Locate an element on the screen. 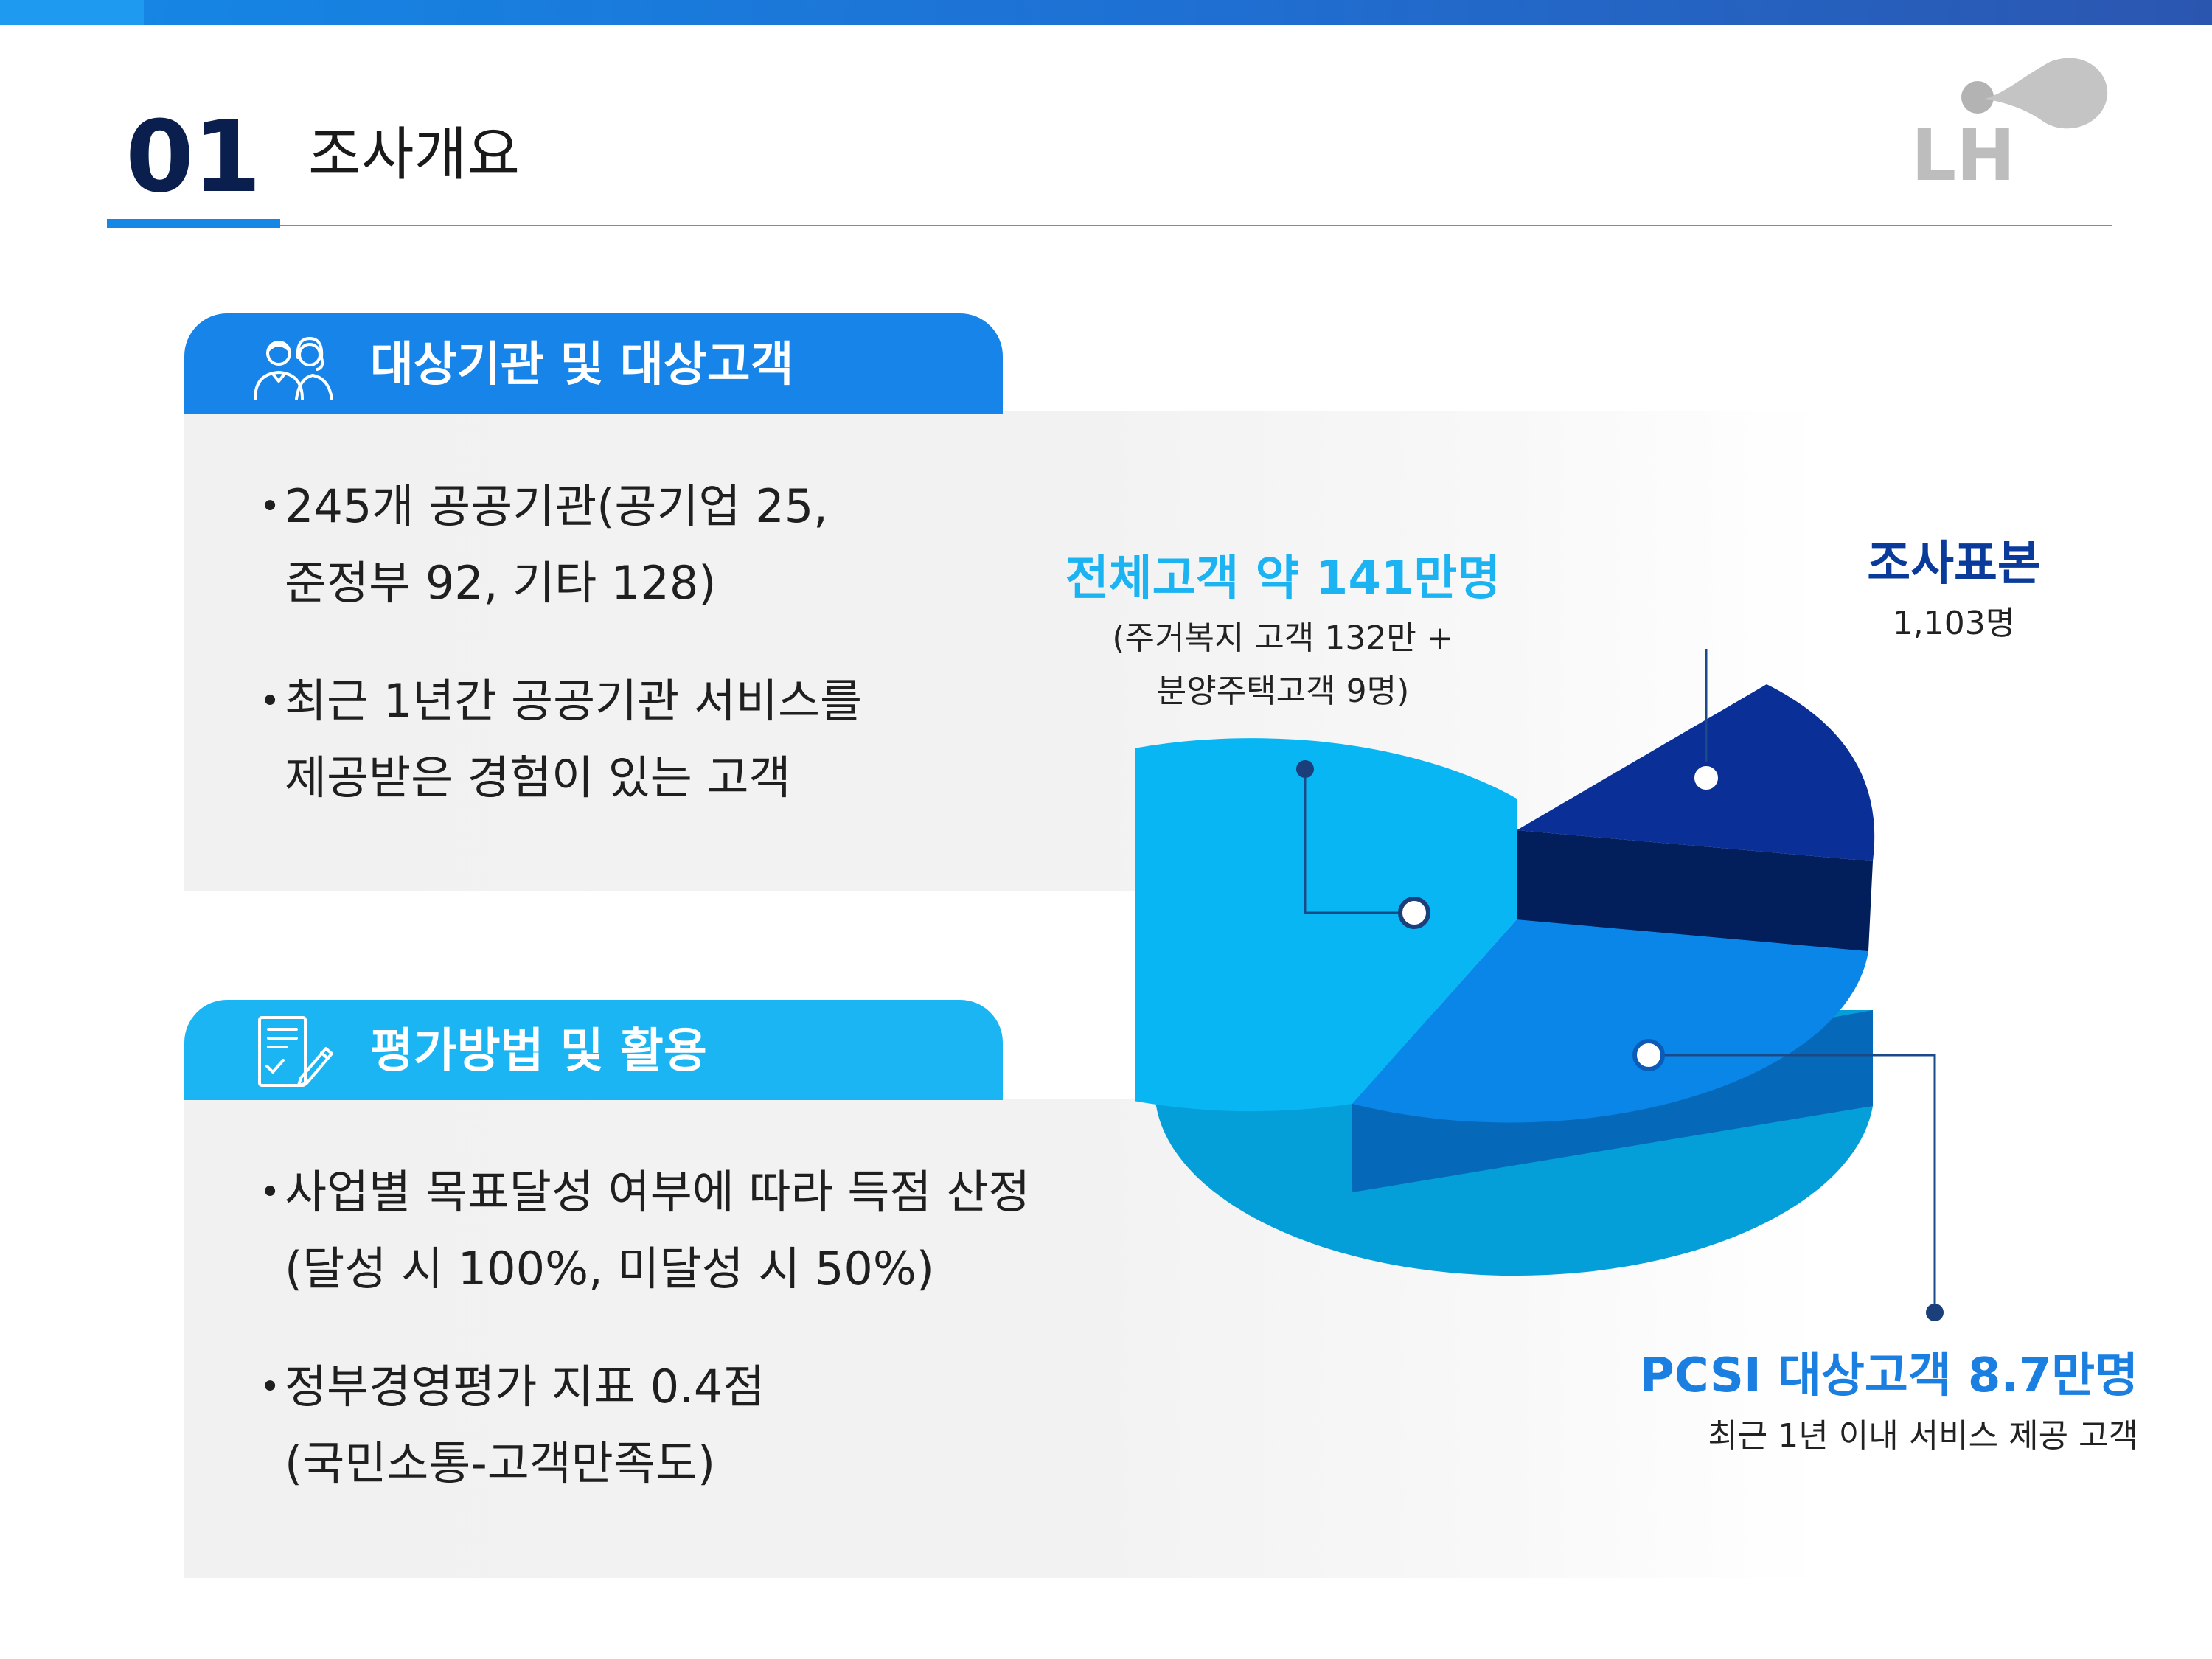 The height and width of the screenshot is (1659, 2212). customer-pie-diagram is located at coordinates (1539, 985).